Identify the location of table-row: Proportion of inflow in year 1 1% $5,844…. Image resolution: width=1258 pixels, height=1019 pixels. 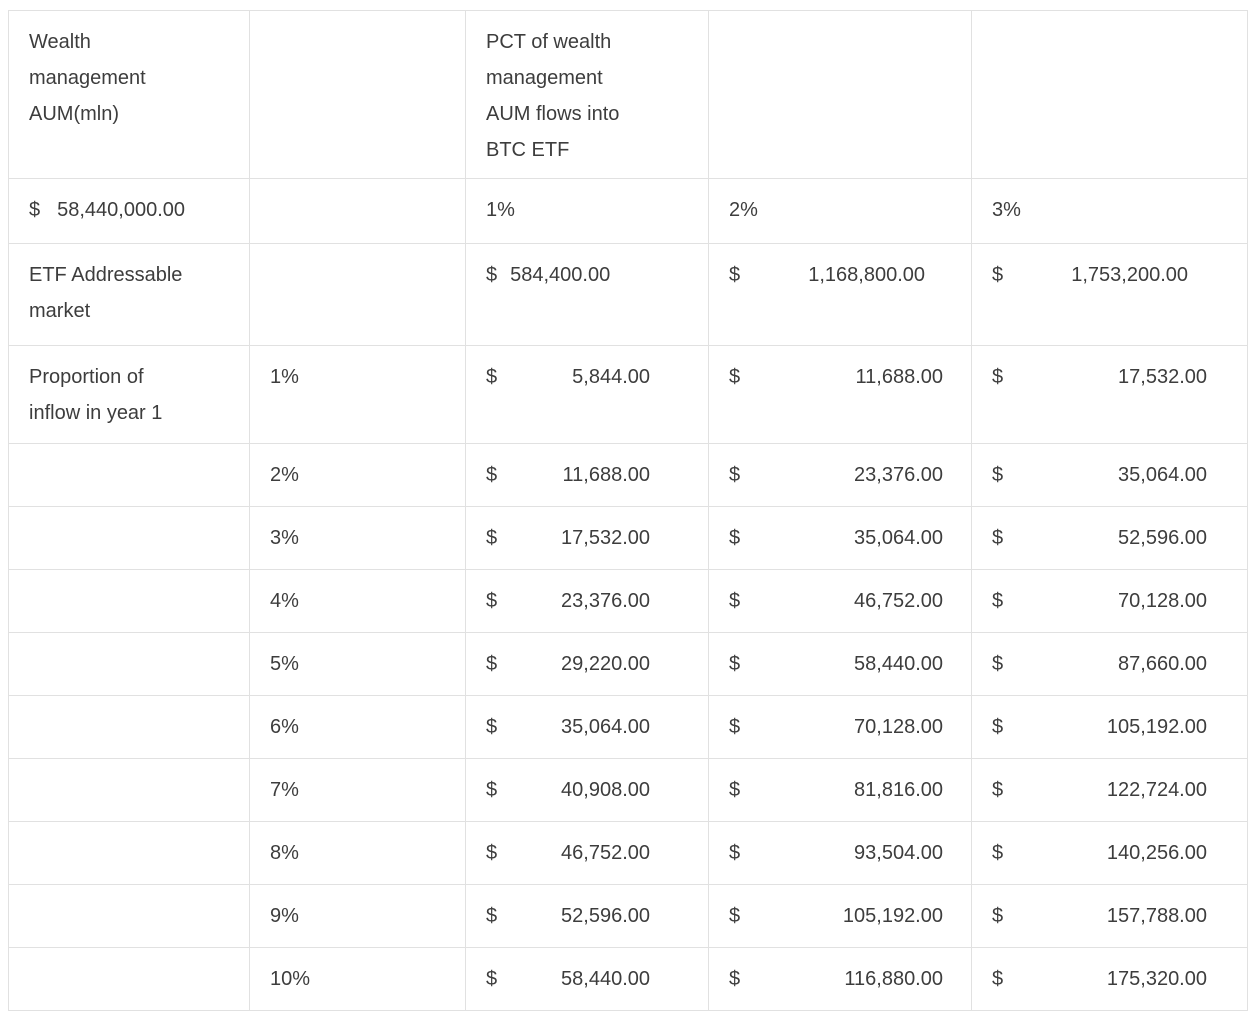
(628, 394).